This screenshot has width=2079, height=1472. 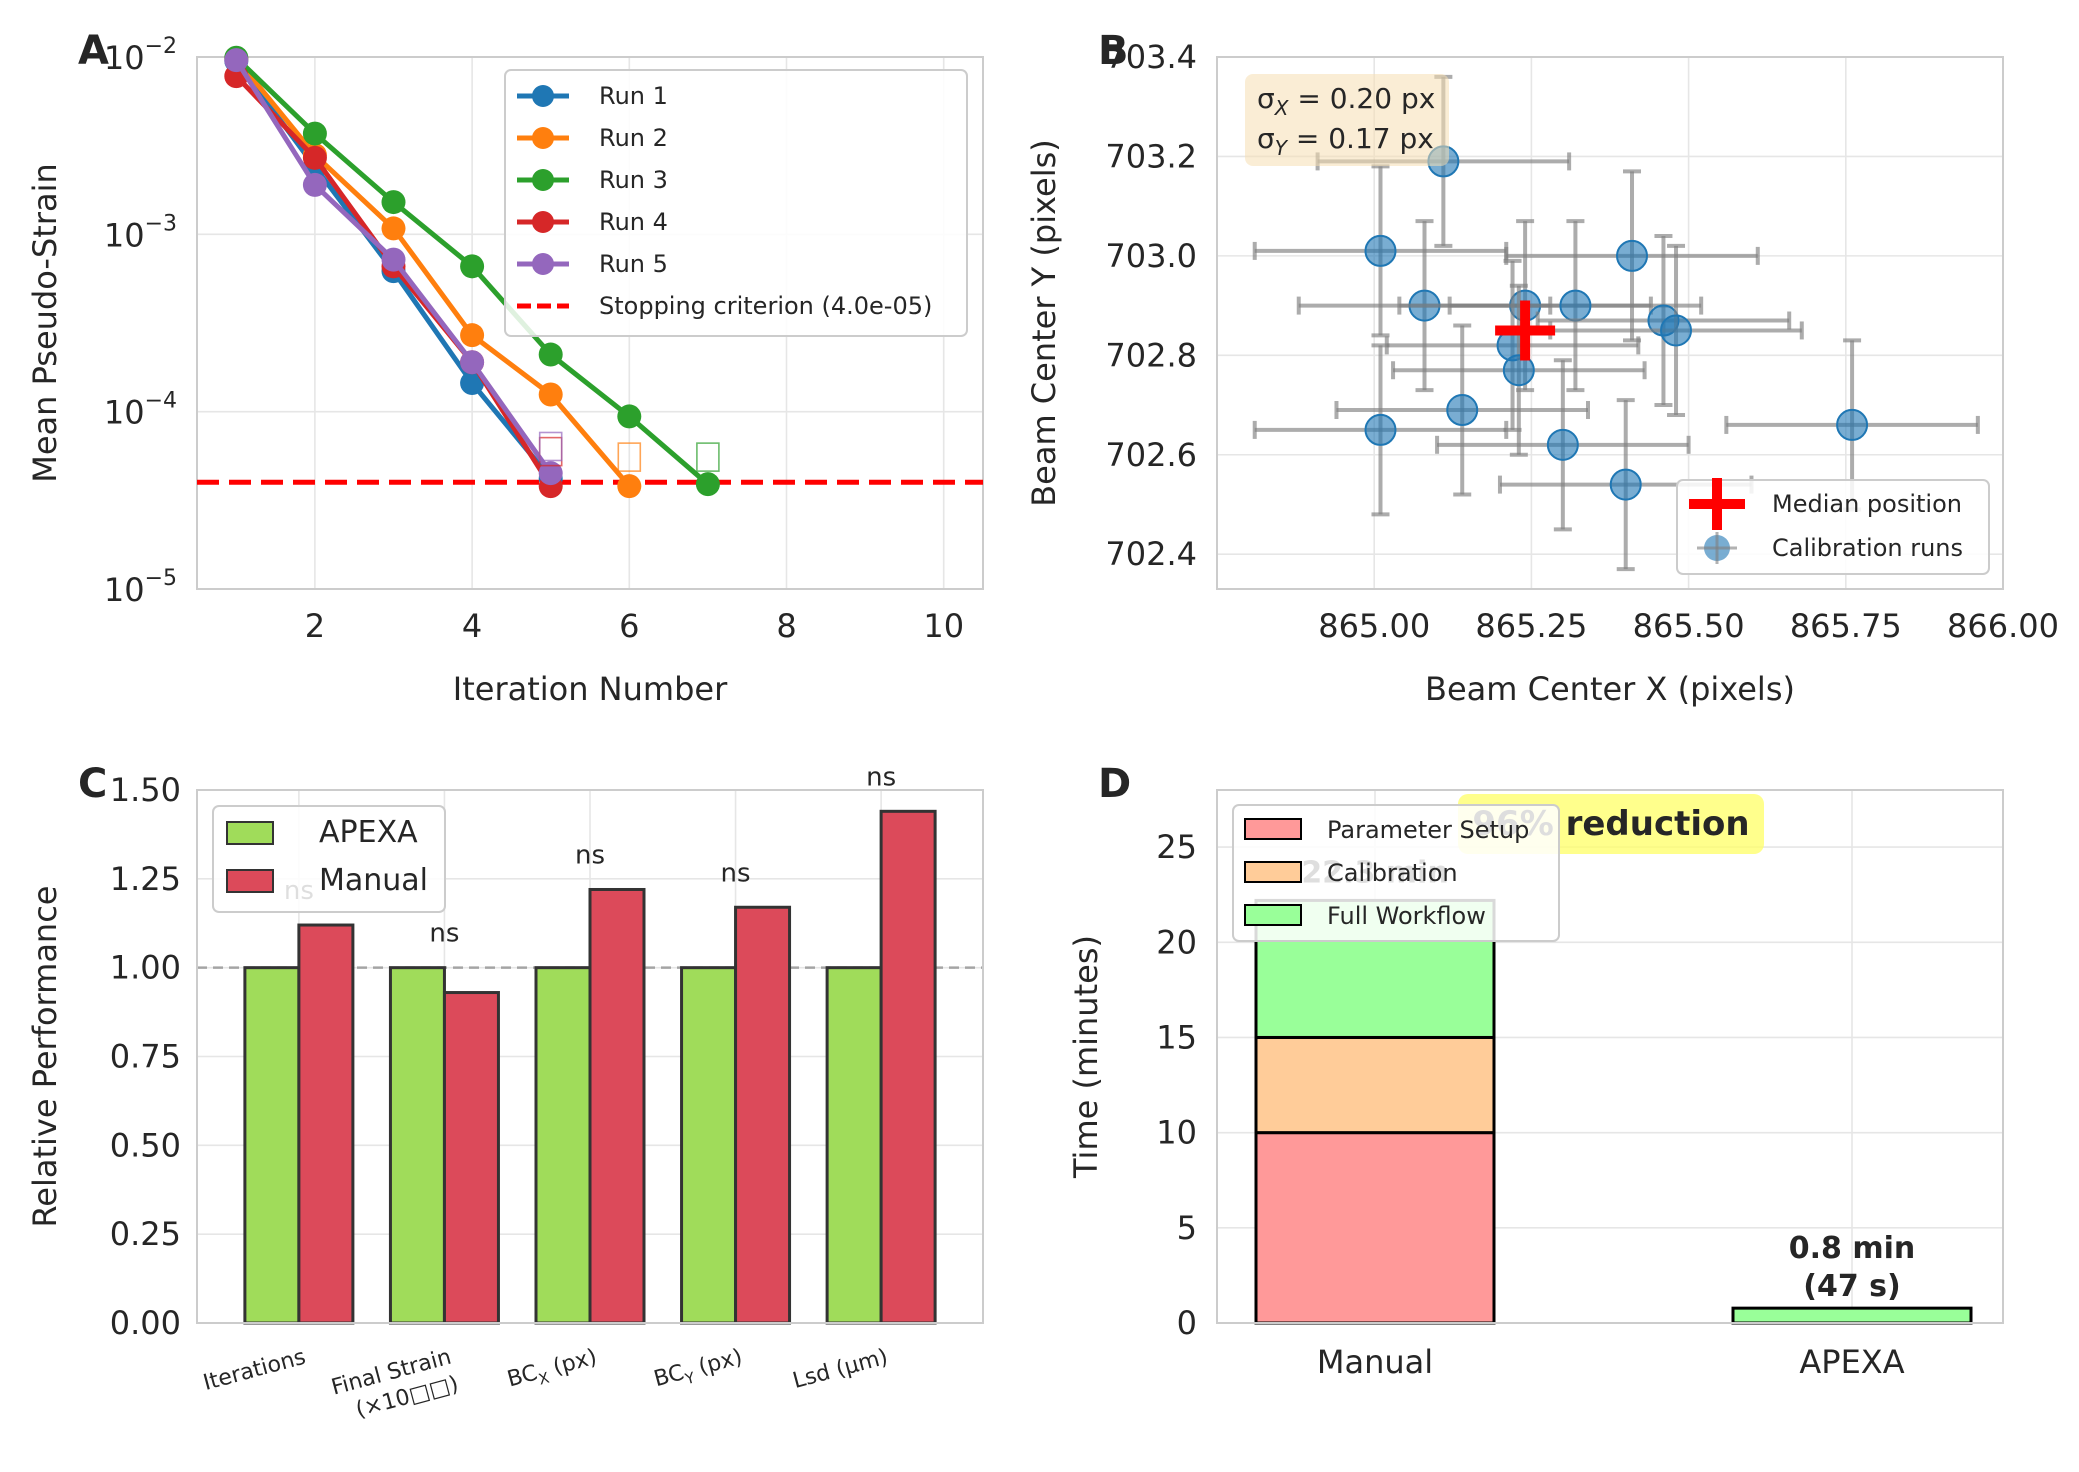 I want to click on x-tick-label: 4, so click(x=472, y=626).